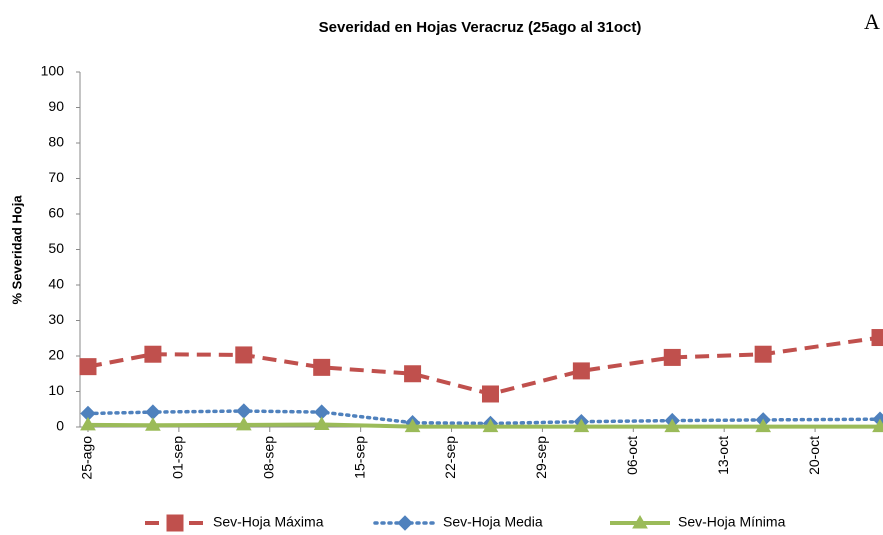 The height and width of the screenshot is (535, 883). Describe the element at coordinates (268, 522) in the screenshot. I see `legend-label: Sev-Hoja Máxima` at that location.